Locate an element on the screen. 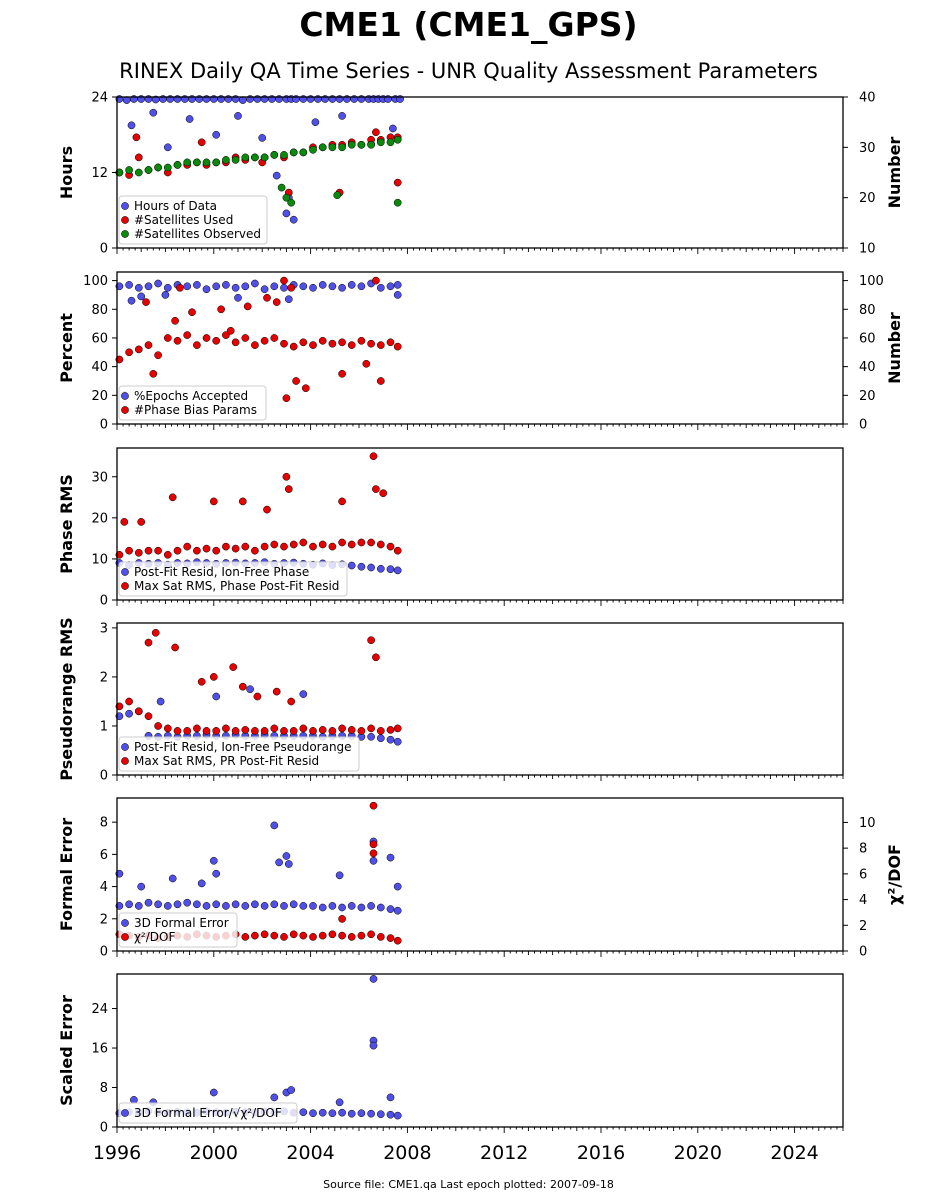 The height and width of the screenshot is (1200, 937). y-axis-label: Percent is located at coordinates (66, 348).